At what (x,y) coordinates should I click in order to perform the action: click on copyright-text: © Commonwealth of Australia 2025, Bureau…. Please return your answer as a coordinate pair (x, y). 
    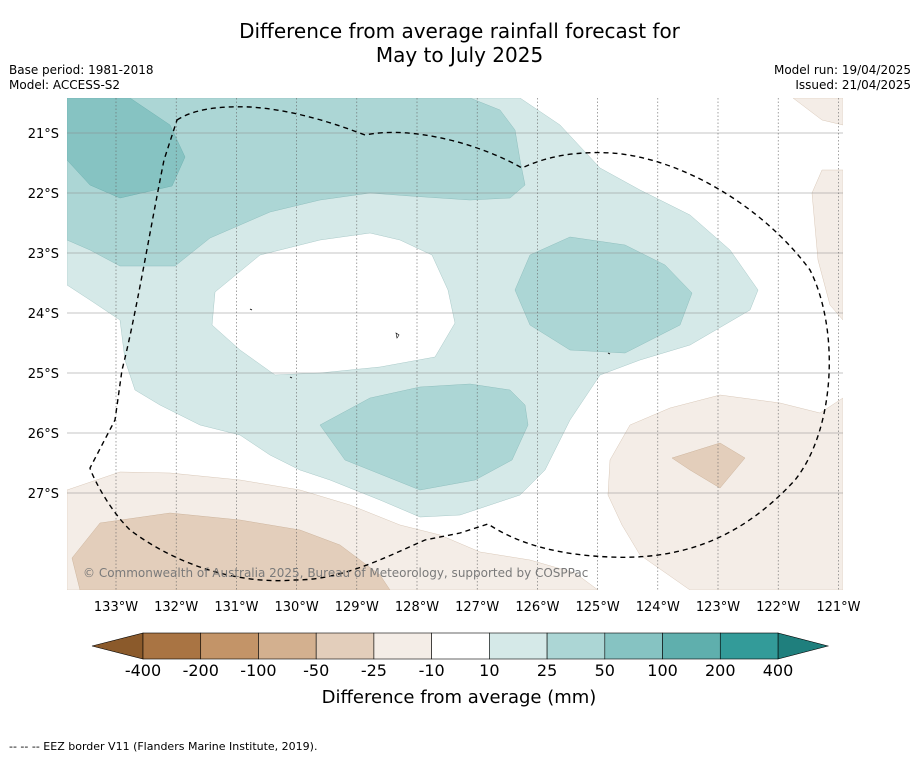
    Looking at the image, I should click on (335, 573).